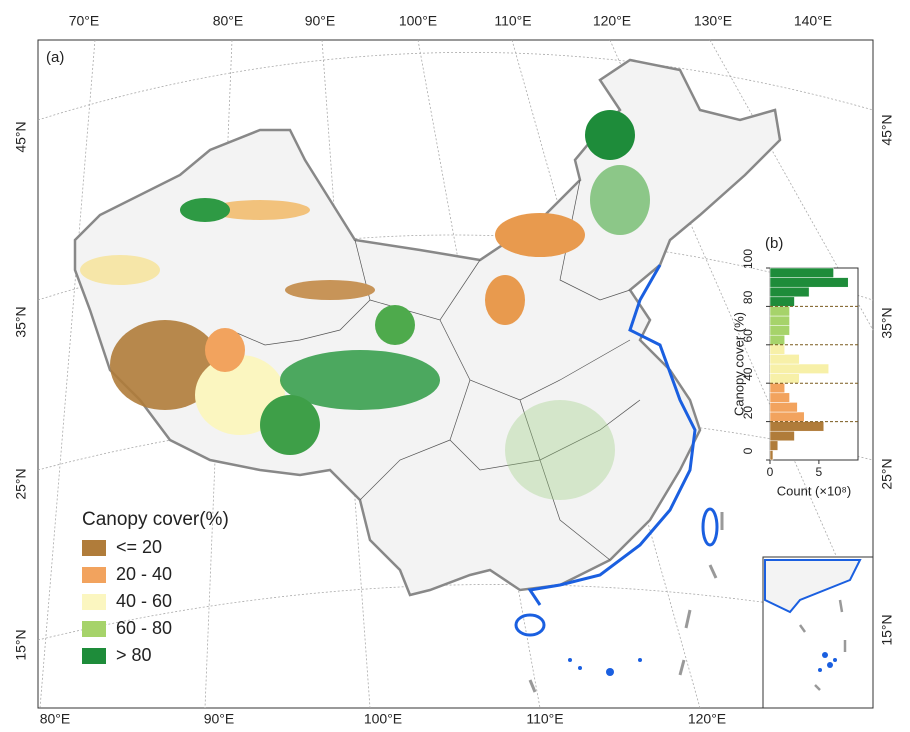  Describe the element at coordinates (822, 645) in the screenshot. I see `inset-dashes` at that location.